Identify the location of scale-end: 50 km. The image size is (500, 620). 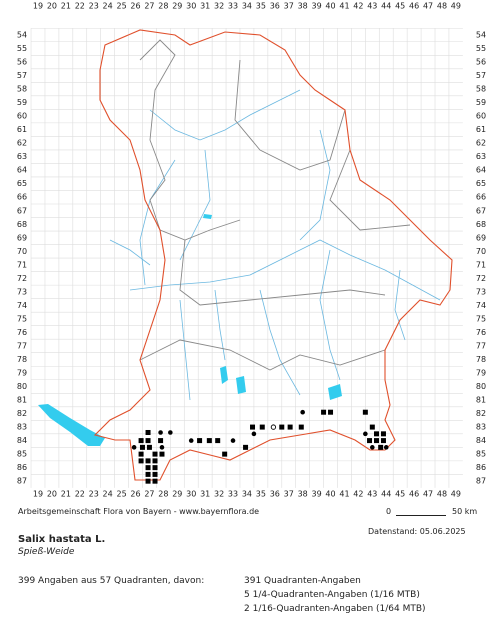
(465, 511).